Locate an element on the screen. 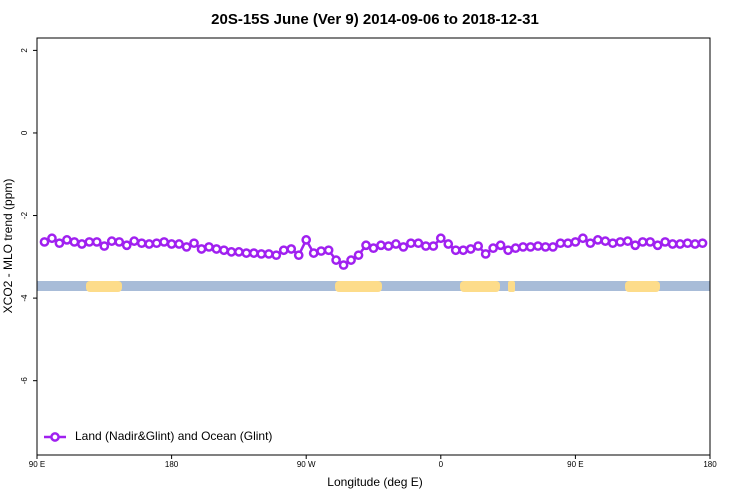 The image size is (750, 500). y-tick-label: -6 is located at coordinates (24, 381).